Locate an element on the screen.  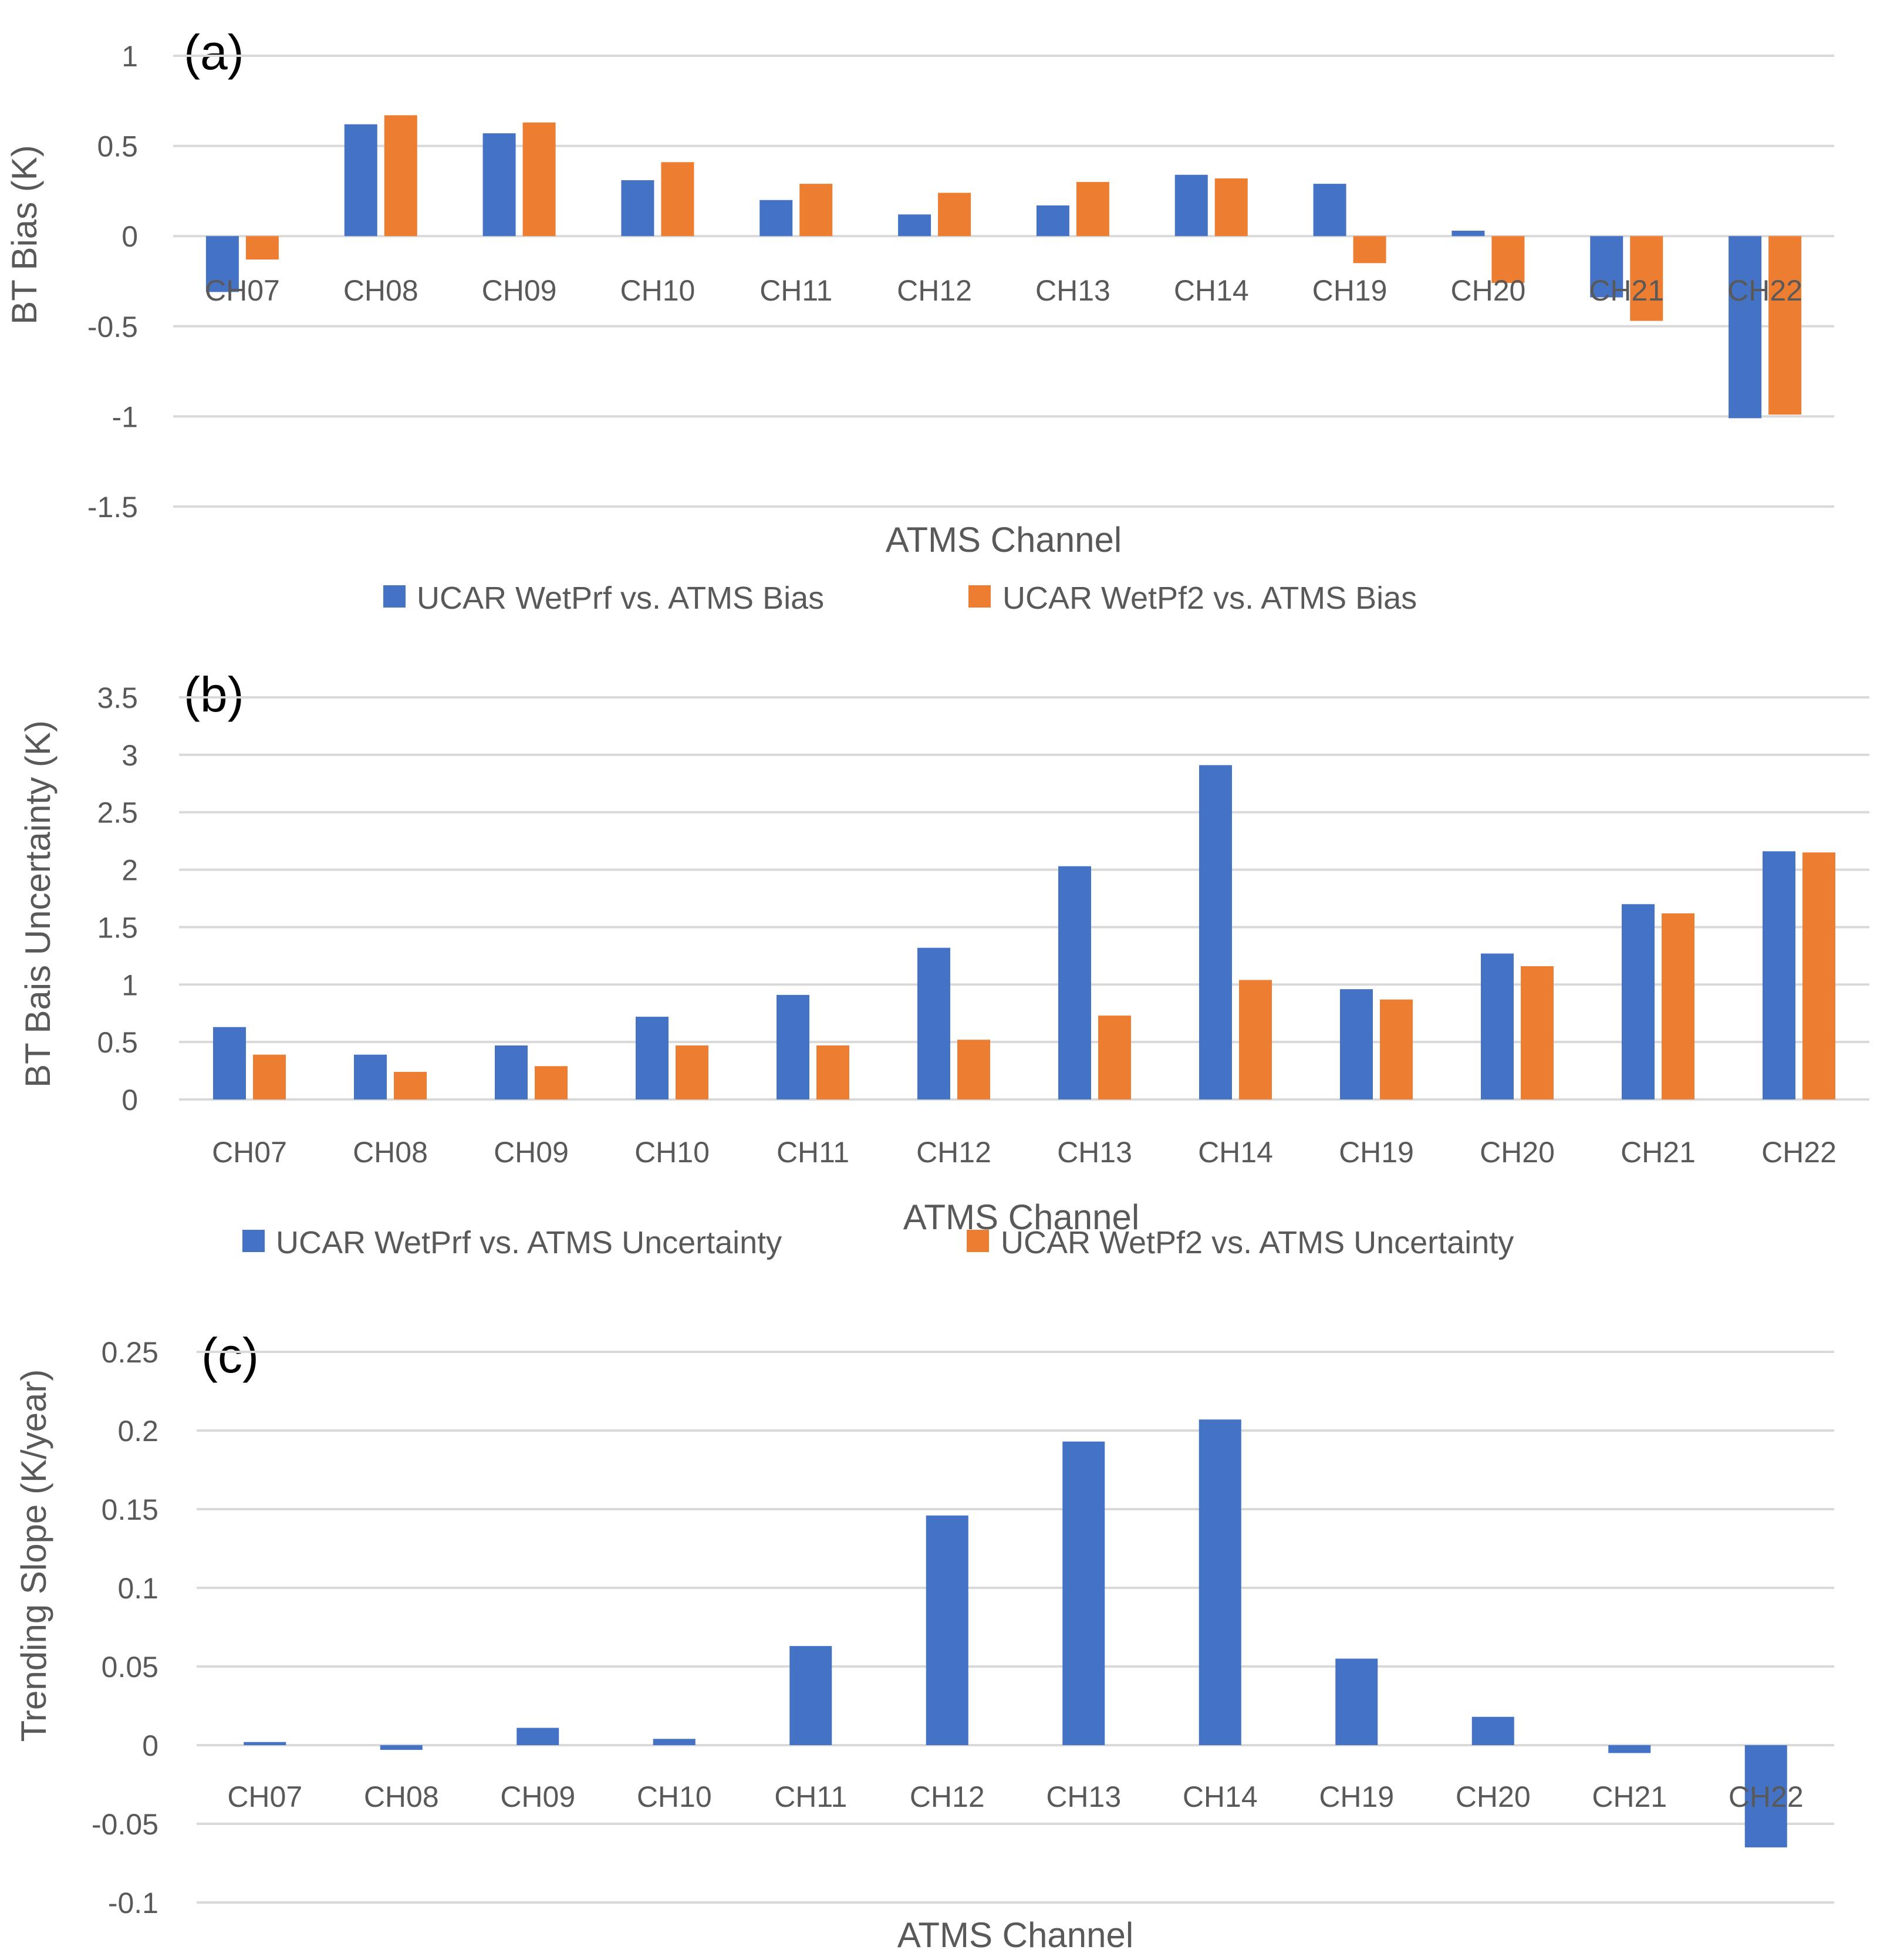
panel-c-ylabel: Trending Slope (K/year) is located at coordinates (33, 1555).